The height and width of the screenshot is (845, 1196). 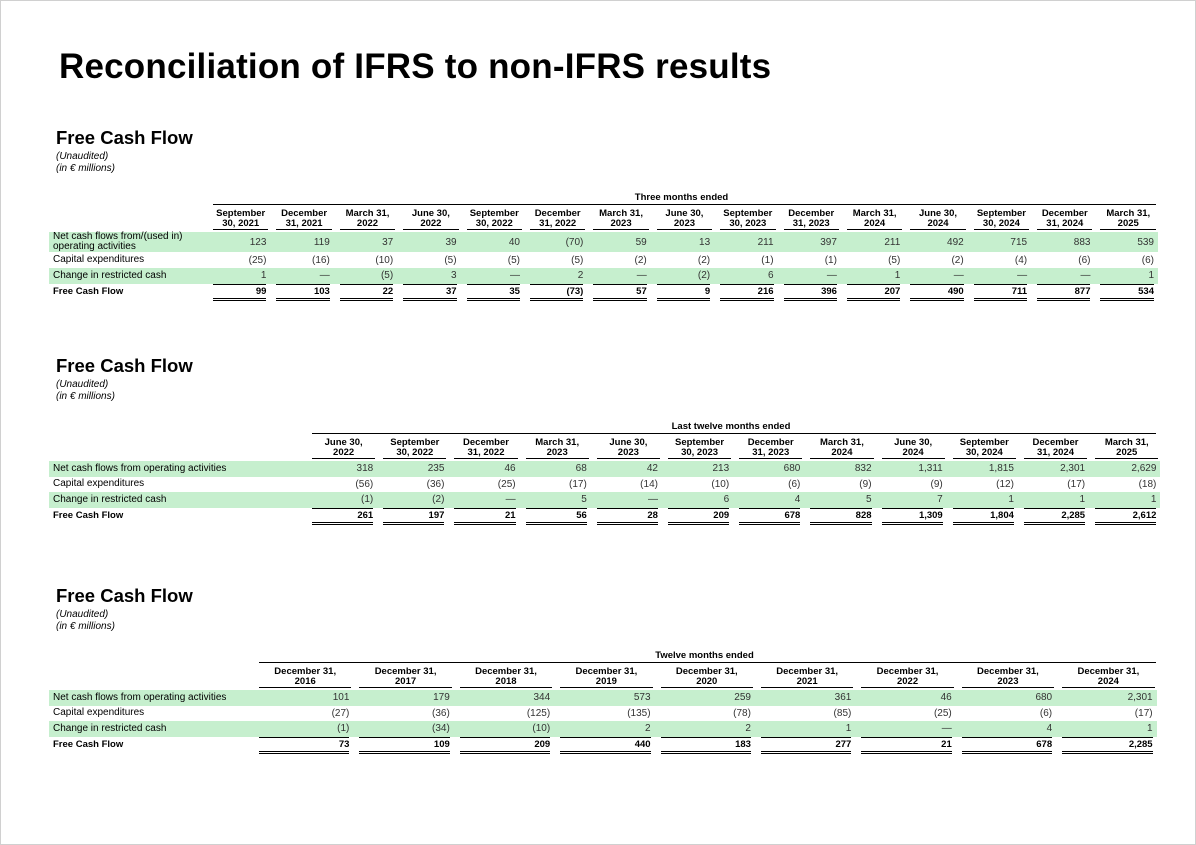 I want to click on table-cell: (18), so click(x=1147, y=484).